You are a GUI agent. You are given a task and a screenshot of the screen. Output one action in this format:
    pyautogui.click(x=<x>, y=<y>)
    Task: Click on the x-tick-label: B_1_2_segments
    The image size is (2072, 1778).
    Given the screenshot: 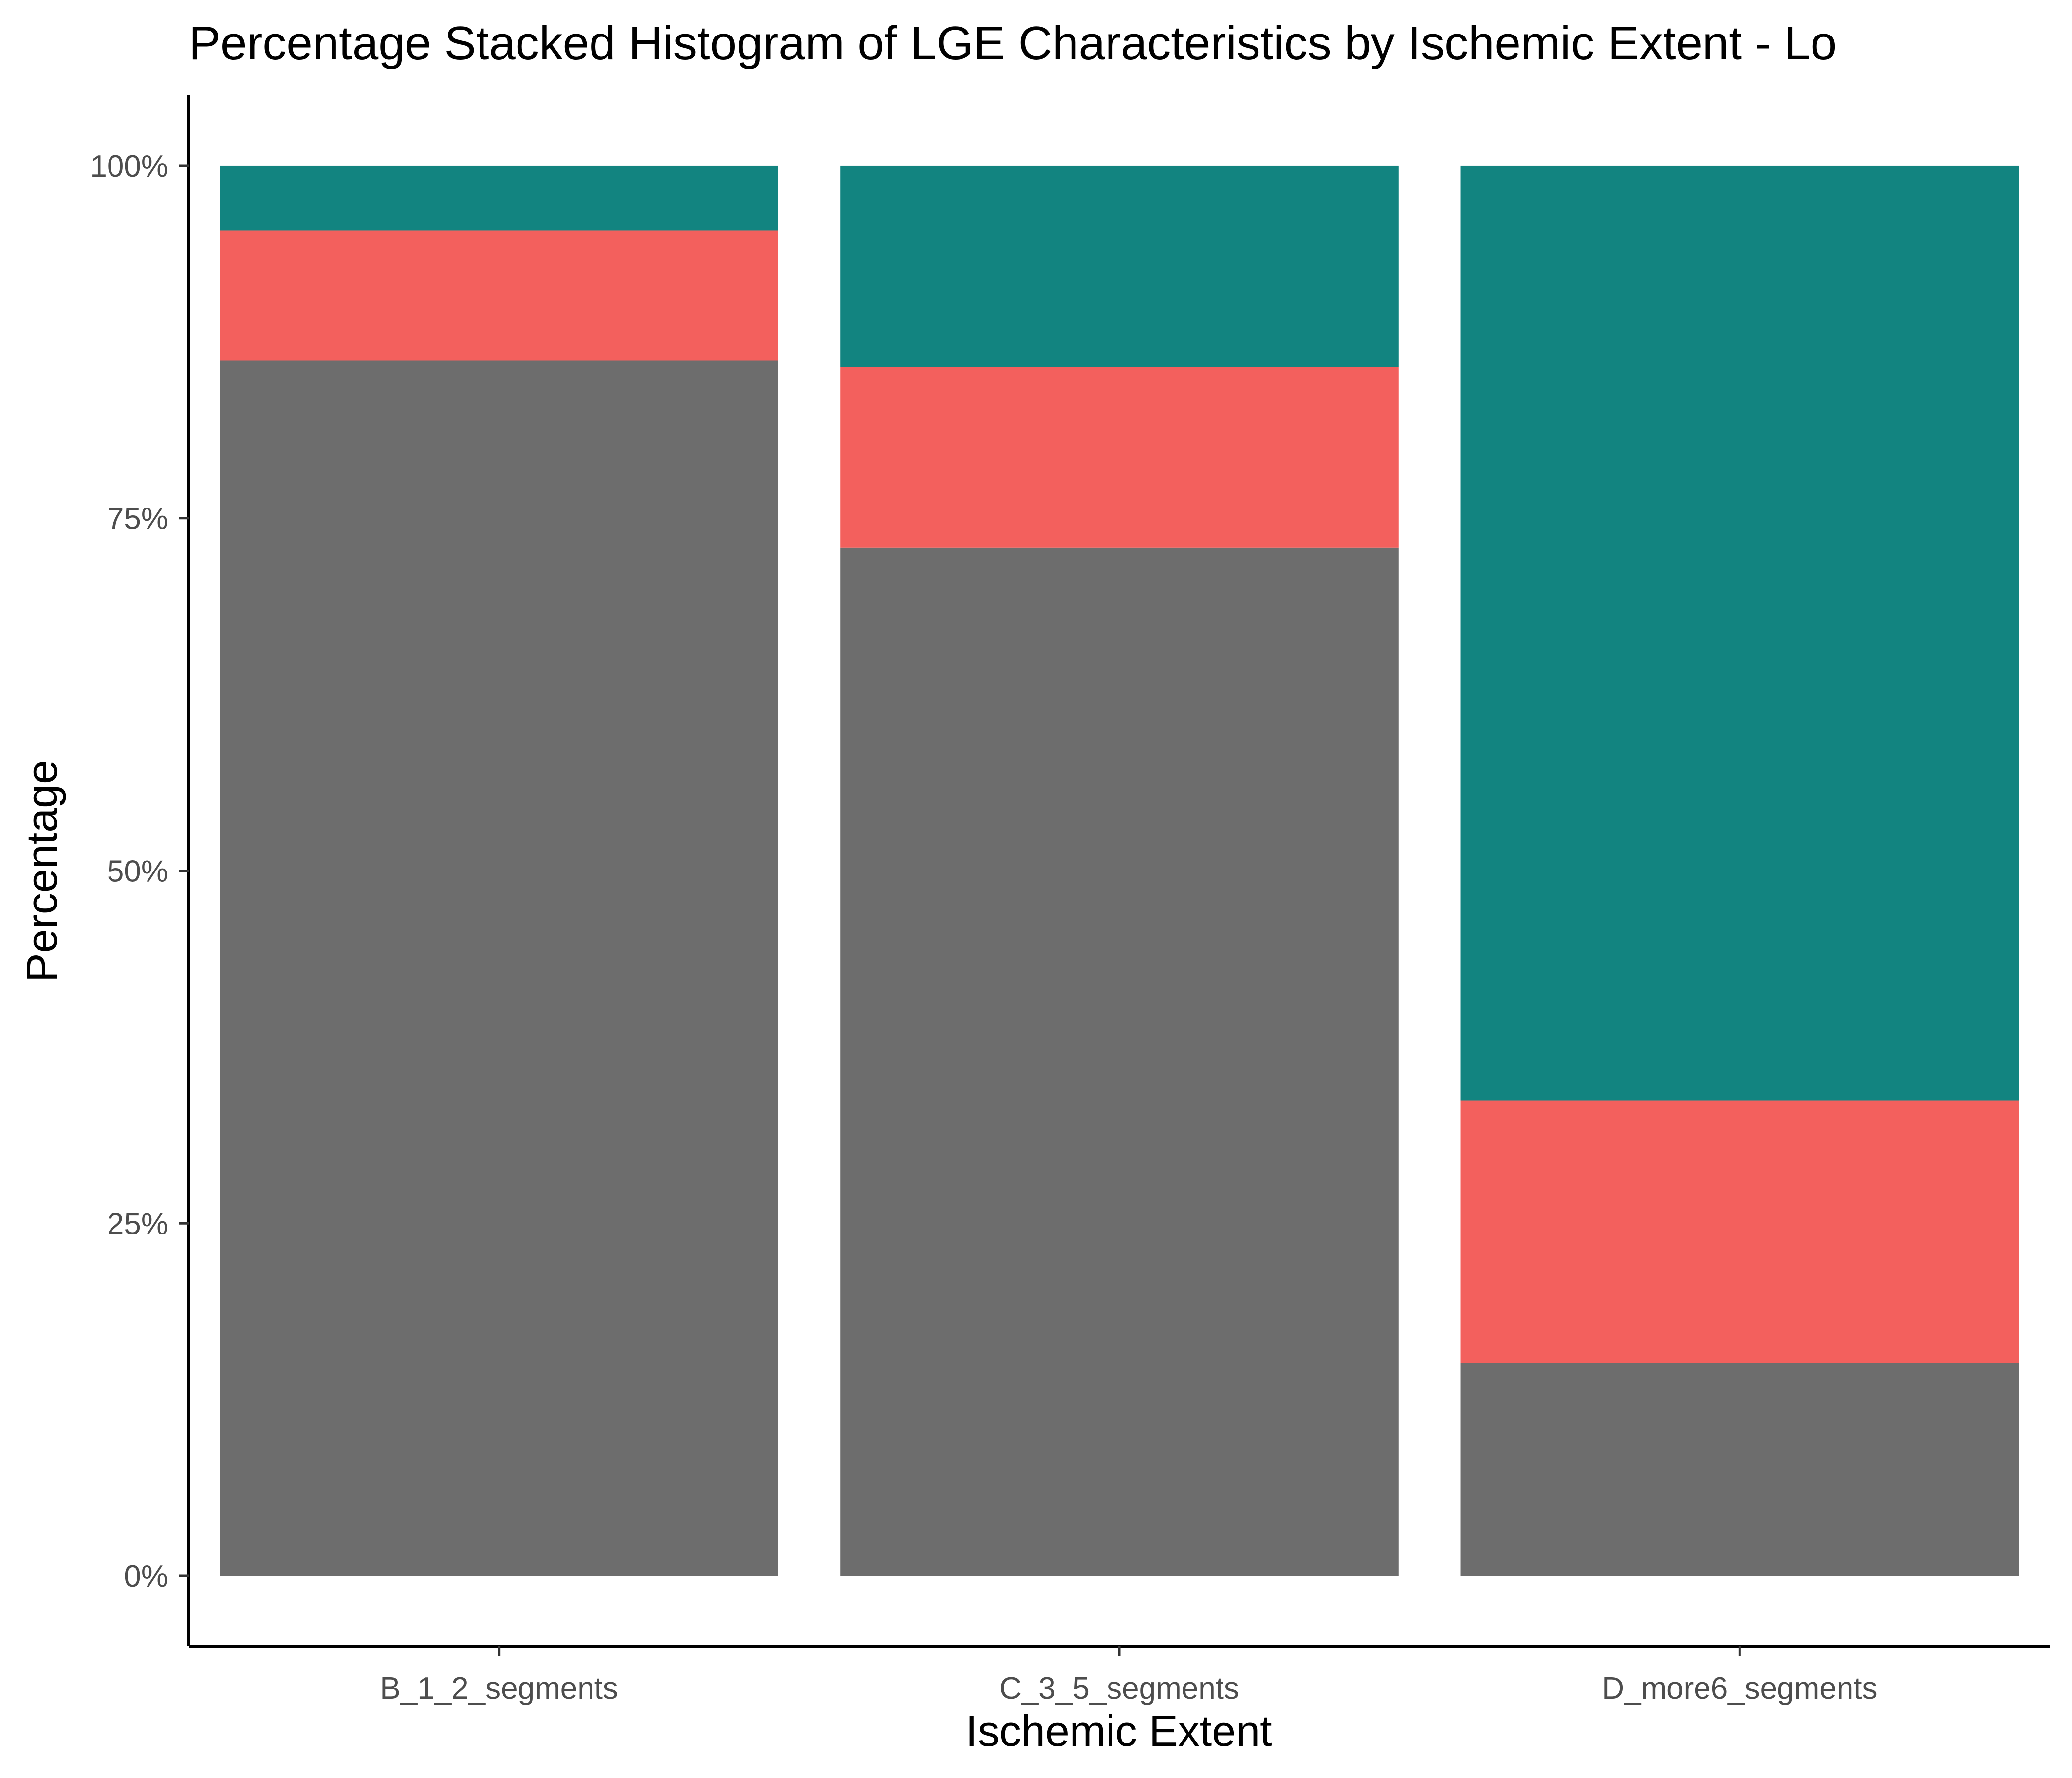 What is the action you would take?
    pyautogui.click(x=499, y=1688)
    